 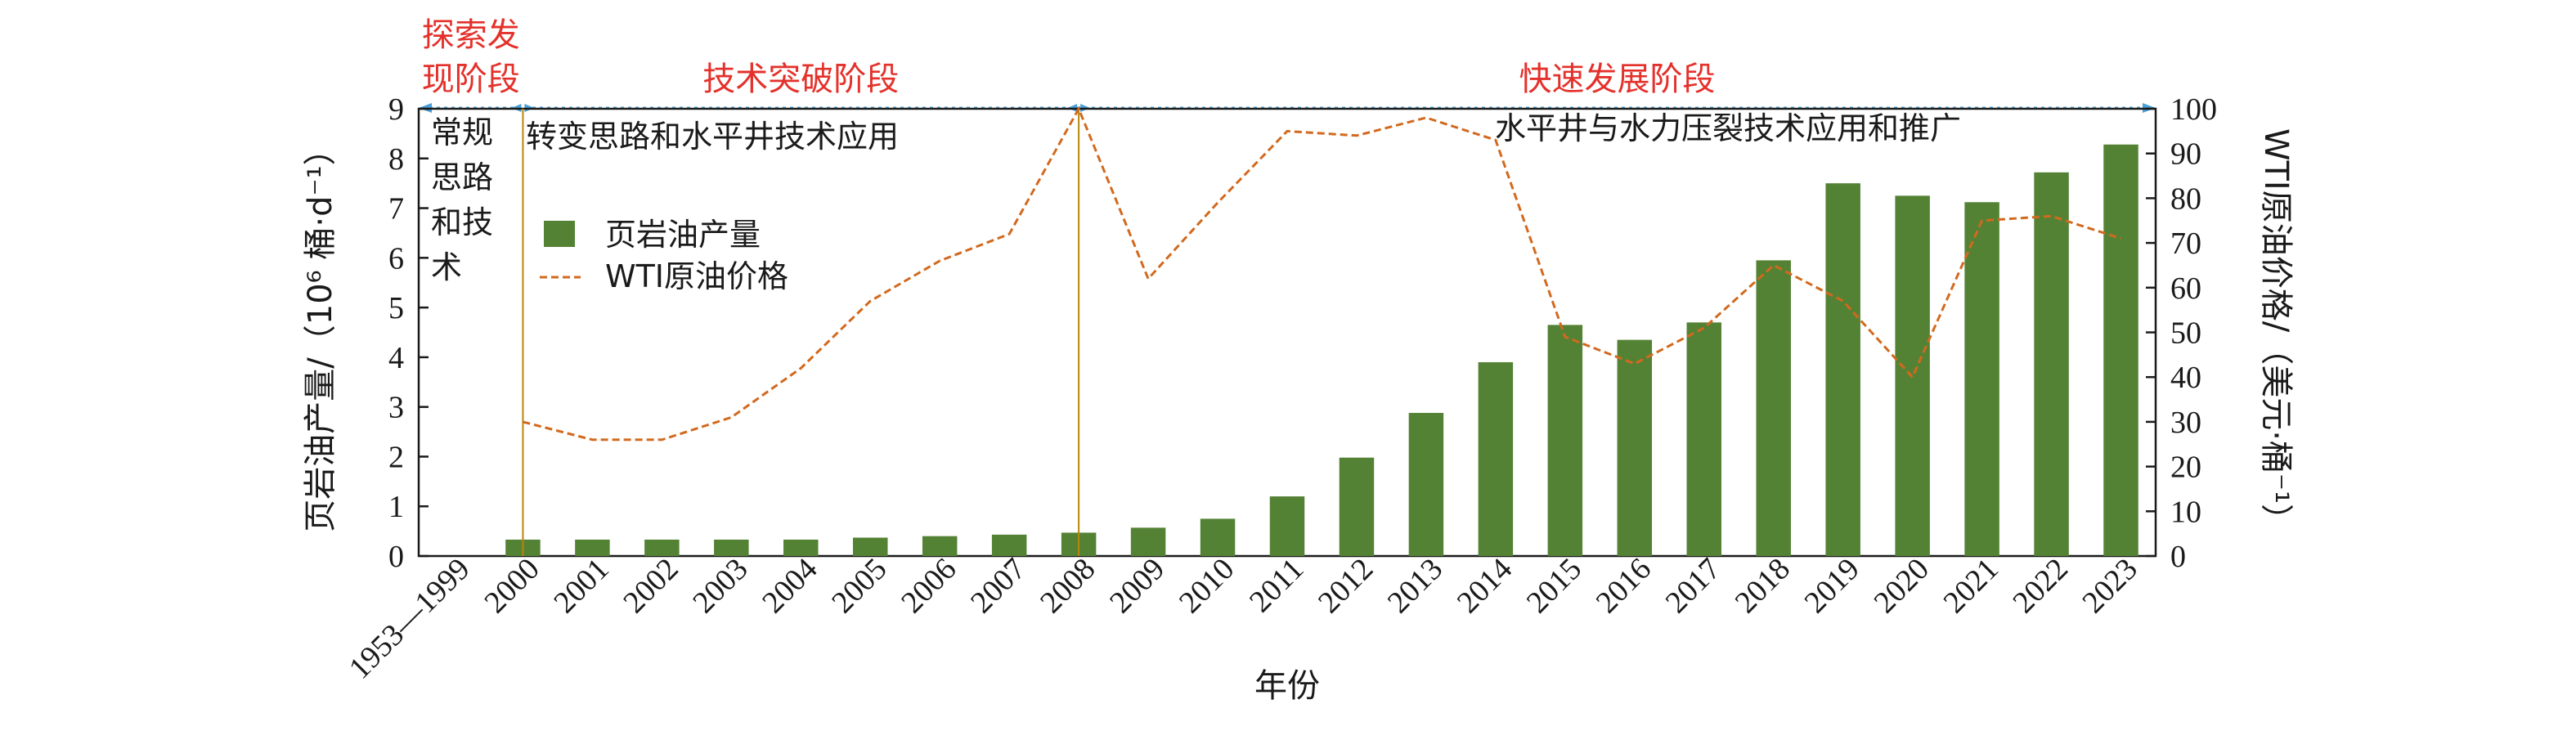 I want to click on x-tick-label: 2000, so click(x=512, y=586).